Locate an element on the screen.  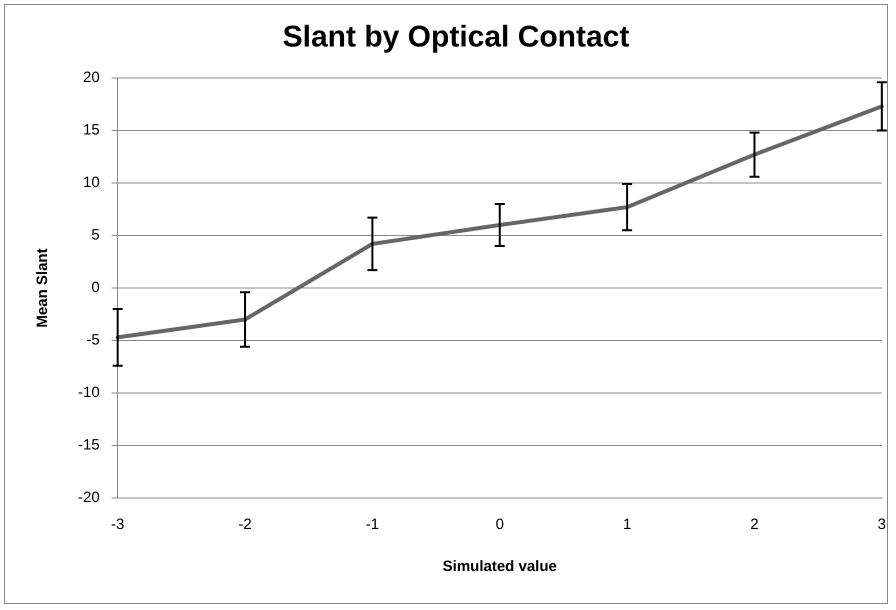
y-tick-label: 5 is located at coordinates (95, 235).